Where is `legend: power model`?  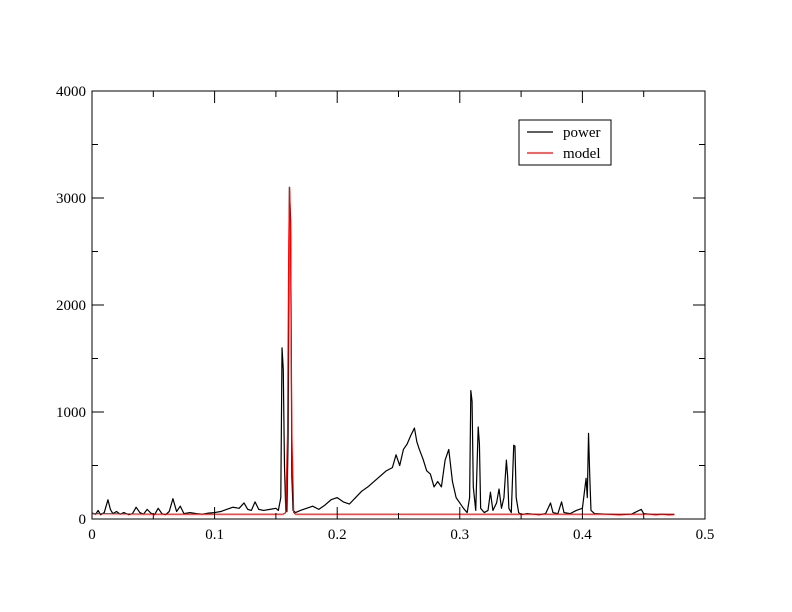
legend: power model is located at coordinates (565, 142).